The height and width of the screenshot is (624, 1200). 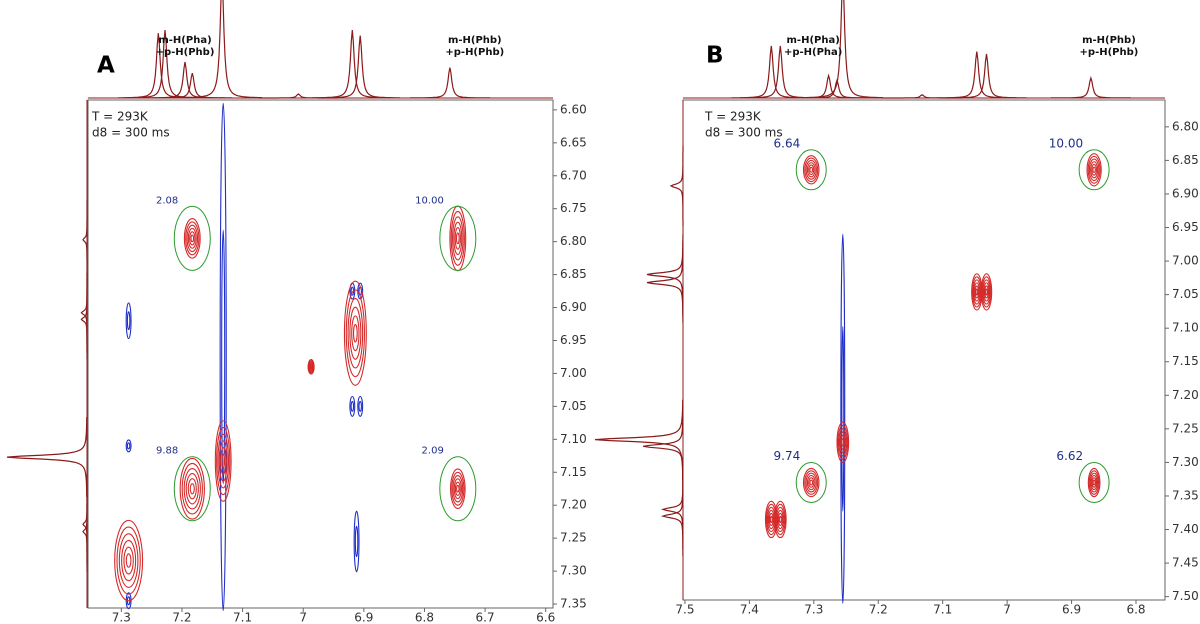 What do you see at coordinates (120, 117) in the screenshot?
I see `condition: T = 293K` at bounding box center [120, 117].